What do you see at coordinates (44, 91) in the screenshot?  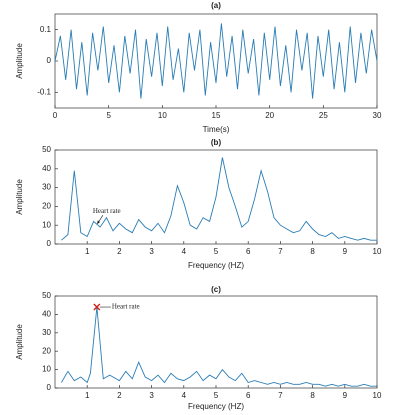 I see `y-tick-label: -0.1` at bounding box center [44, 91].